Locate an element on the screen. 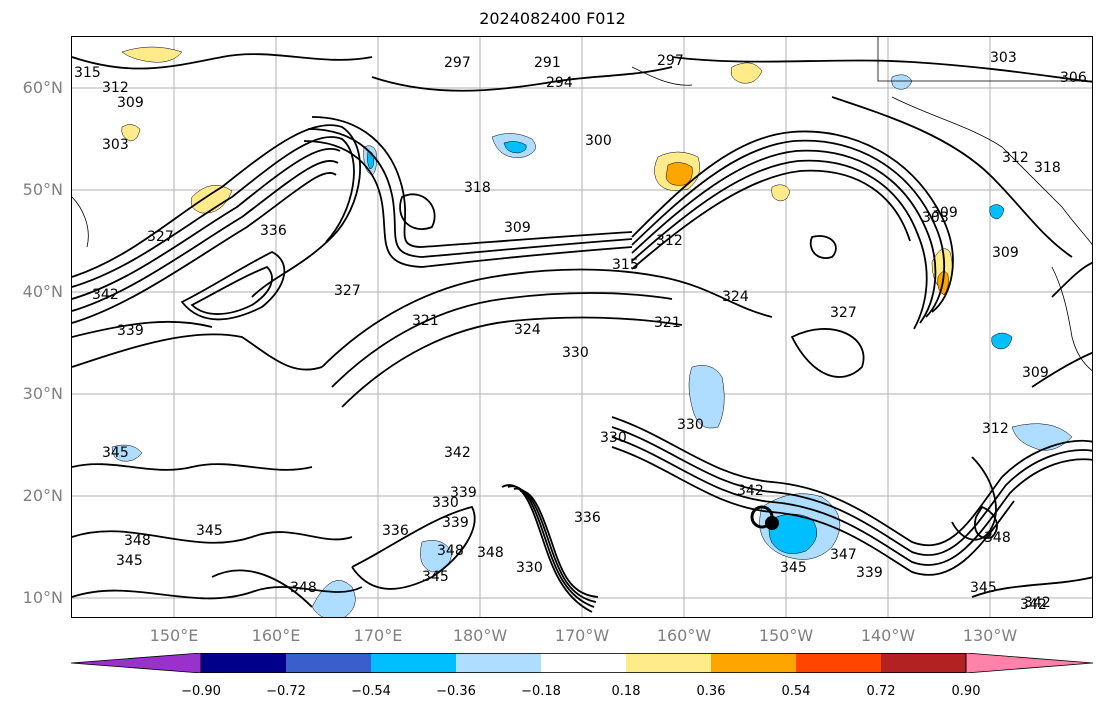 The height and width of the screenshot is (712, 1105). lat-label-10n: 10°N is located at coordinates (42, 597).